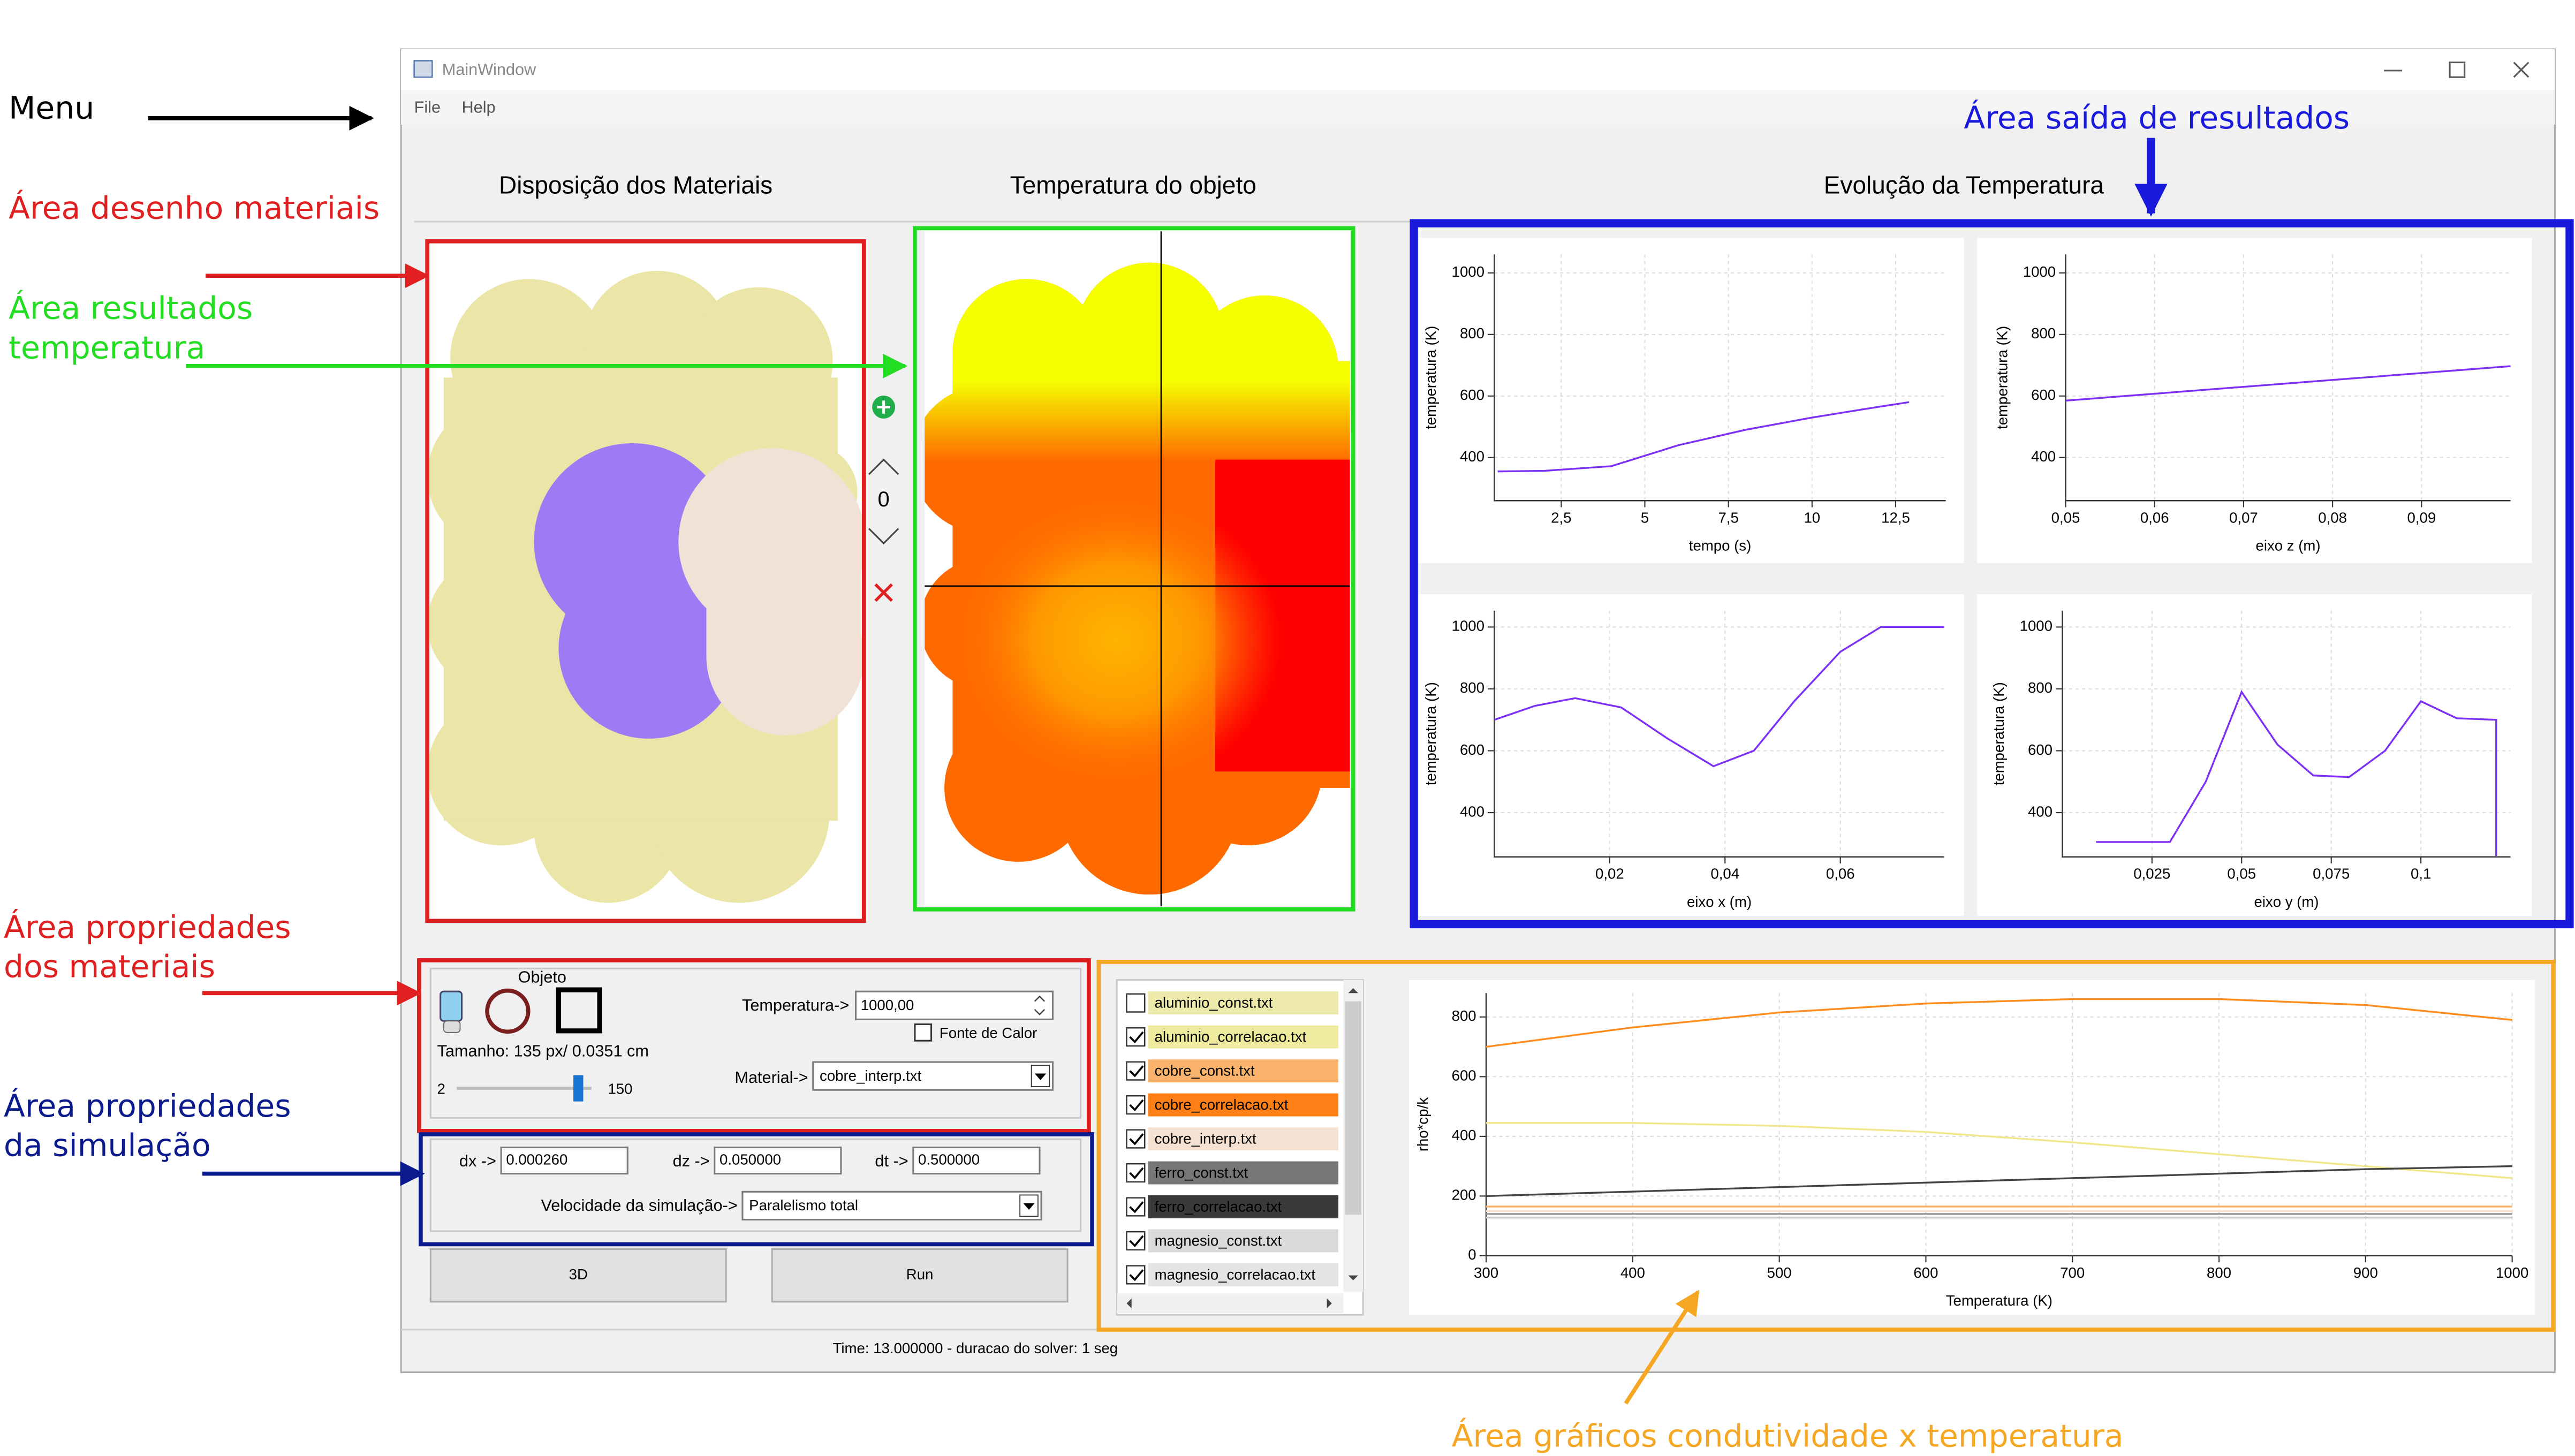  Describe the element at coordinates (2457, 69) in the screenshot. I see `maximize-button` at that location.